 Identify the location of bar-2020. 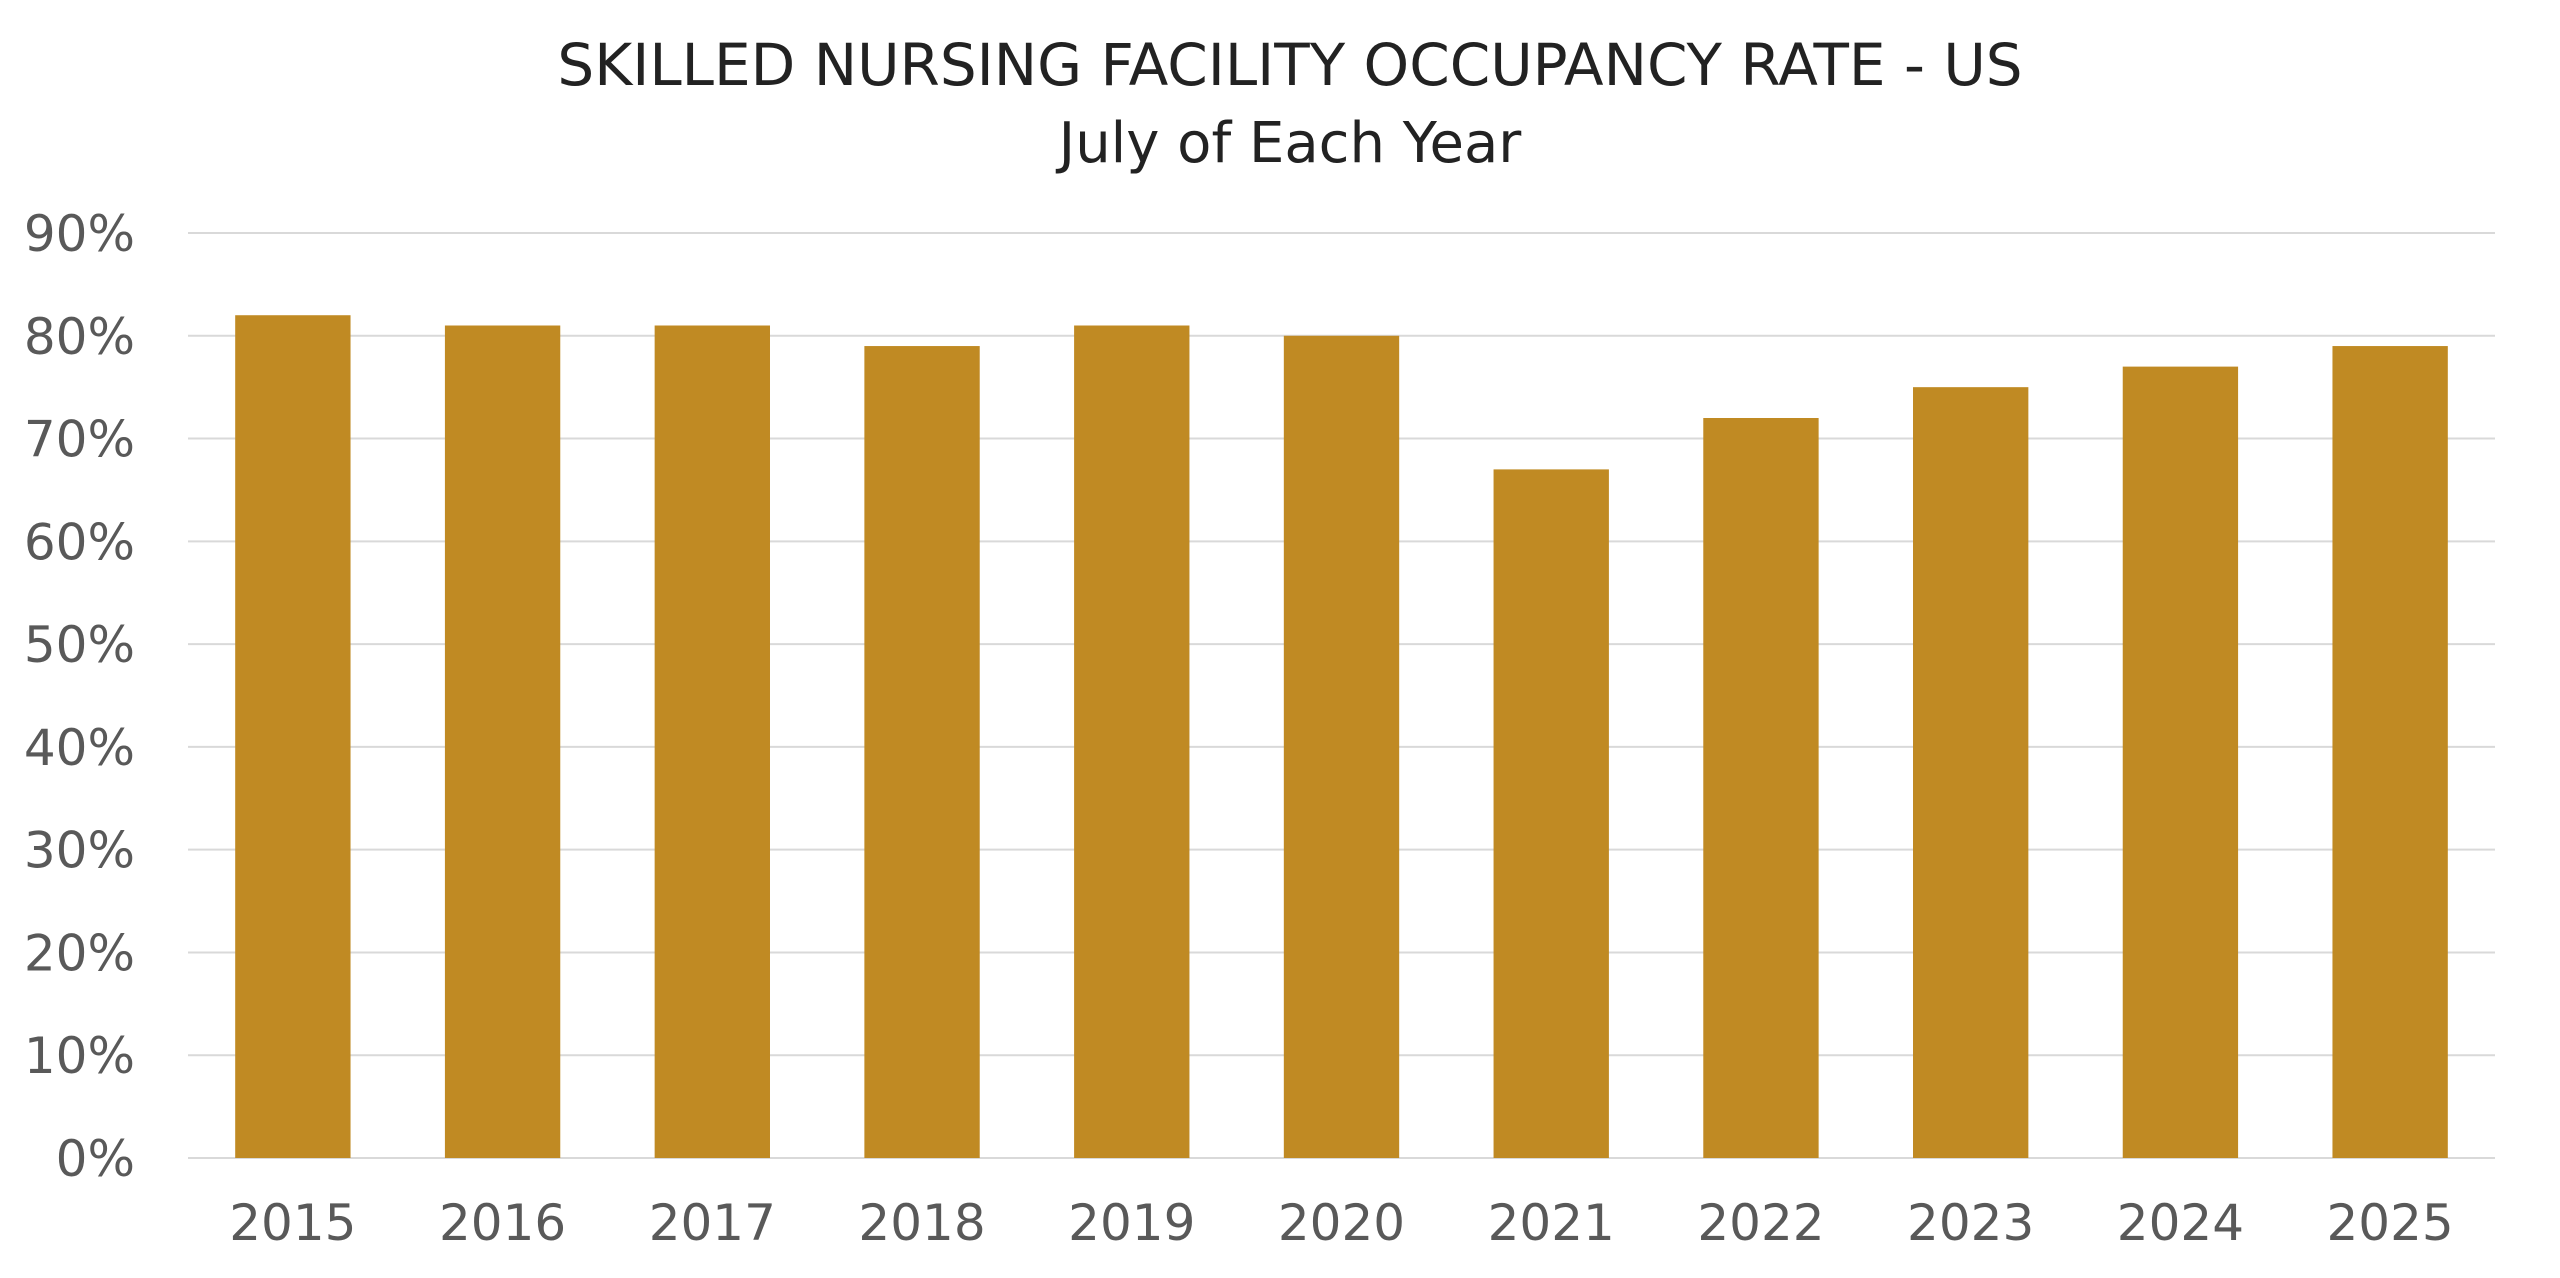
(1341, 746).